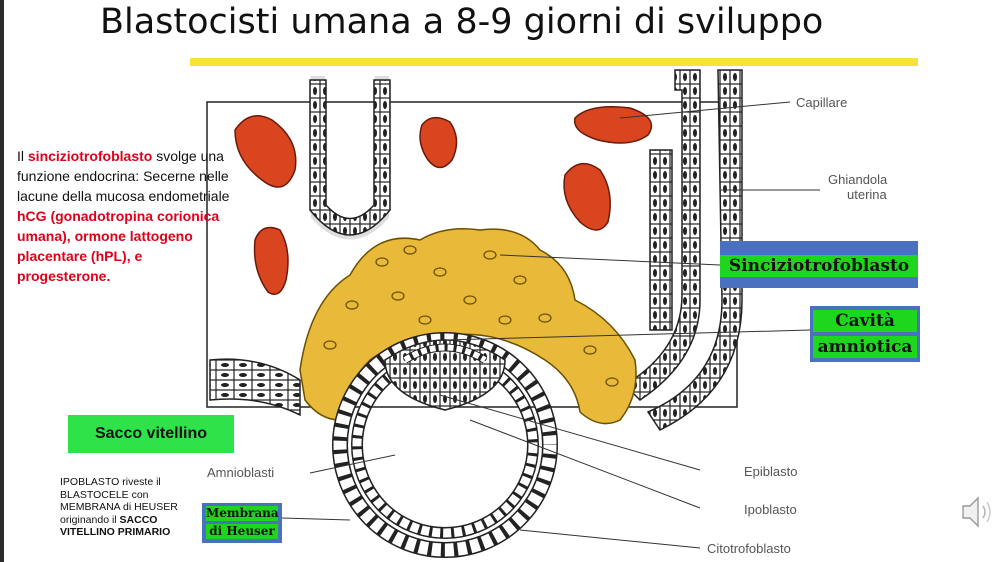  I want to click on tag-cavita-line2: amniotica, so click(865, 347).